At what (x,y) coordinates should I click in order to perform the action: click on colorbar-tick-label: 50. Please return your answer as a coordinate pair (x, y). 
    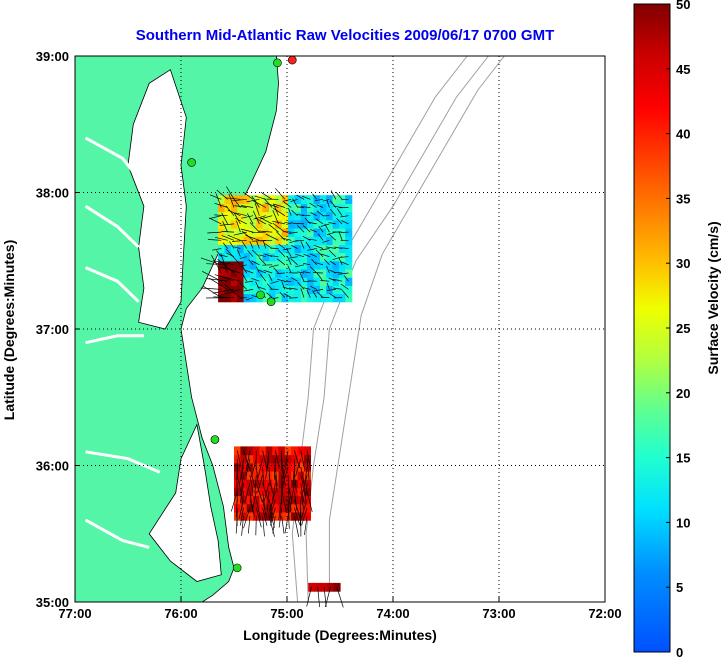
    Looking at the image, I should click on (683, 6).